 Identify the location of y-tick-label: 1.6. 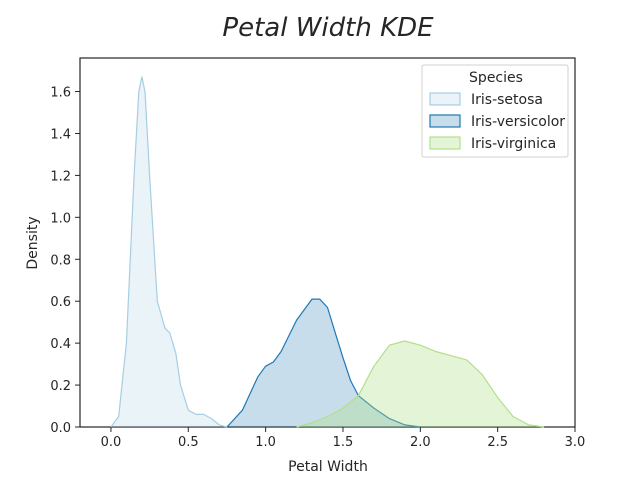
(60, 93).